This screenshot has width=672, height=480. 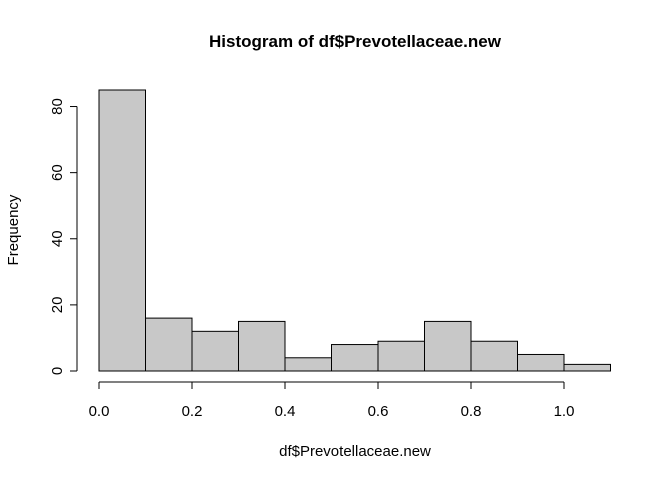 I want to click on y-tick-label: 60, so click(x=57, y=172).